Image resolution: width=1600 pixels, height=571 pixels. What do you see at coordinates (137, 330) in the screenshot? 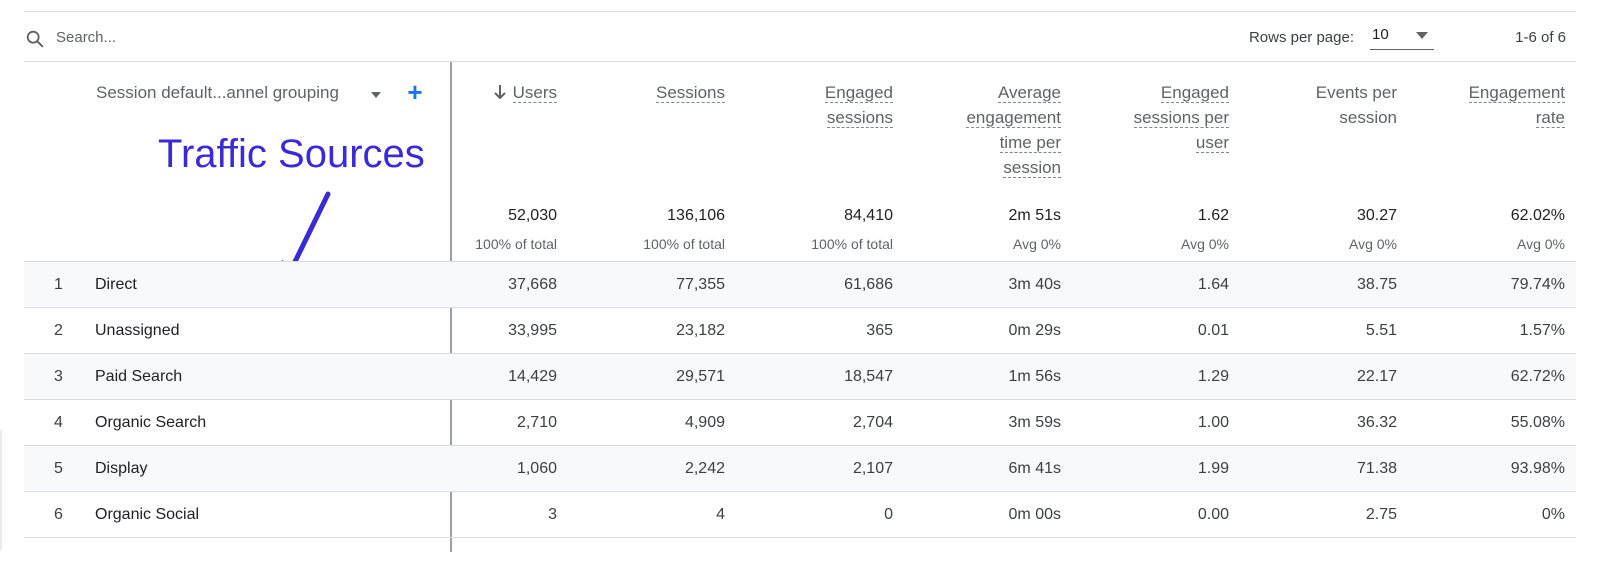
I see `row-channel-name: Unassigned` at bounding box center [137, 330].